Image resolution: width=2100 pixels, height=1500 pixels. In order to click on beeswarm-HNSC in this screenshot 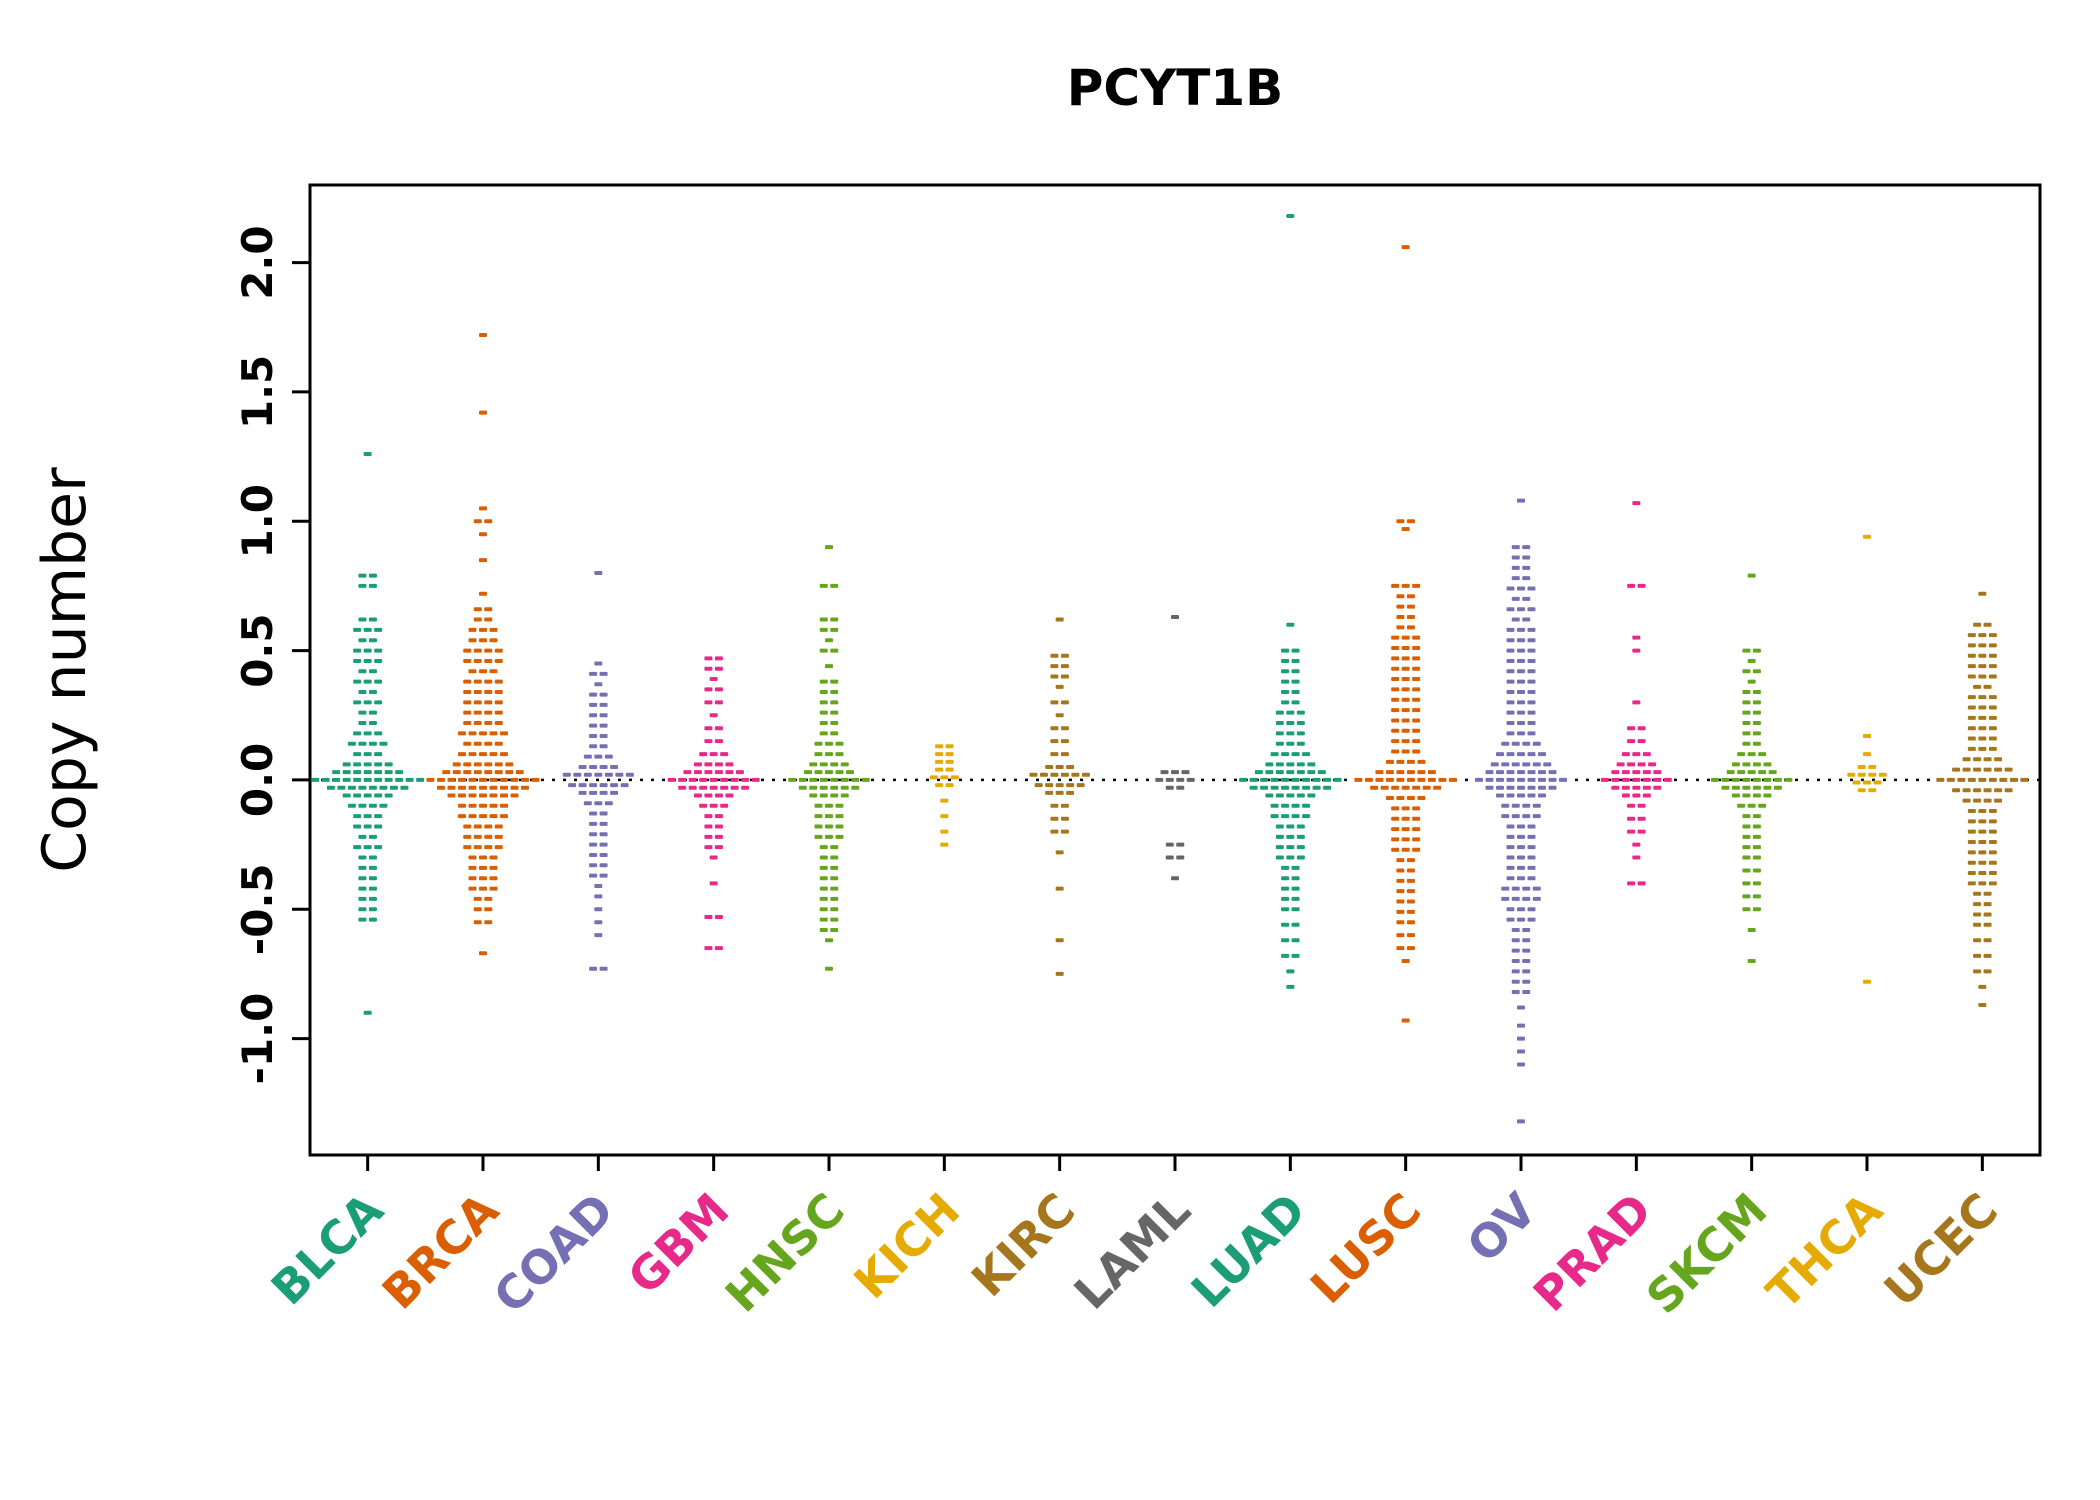, I will do `click(829, 758)`.